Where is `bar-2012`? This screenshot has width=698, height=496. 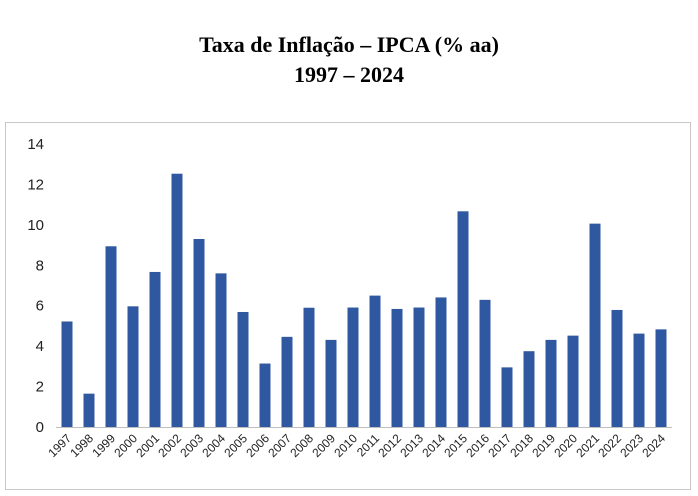 bar-2012 is located at coordinates (397, 367).